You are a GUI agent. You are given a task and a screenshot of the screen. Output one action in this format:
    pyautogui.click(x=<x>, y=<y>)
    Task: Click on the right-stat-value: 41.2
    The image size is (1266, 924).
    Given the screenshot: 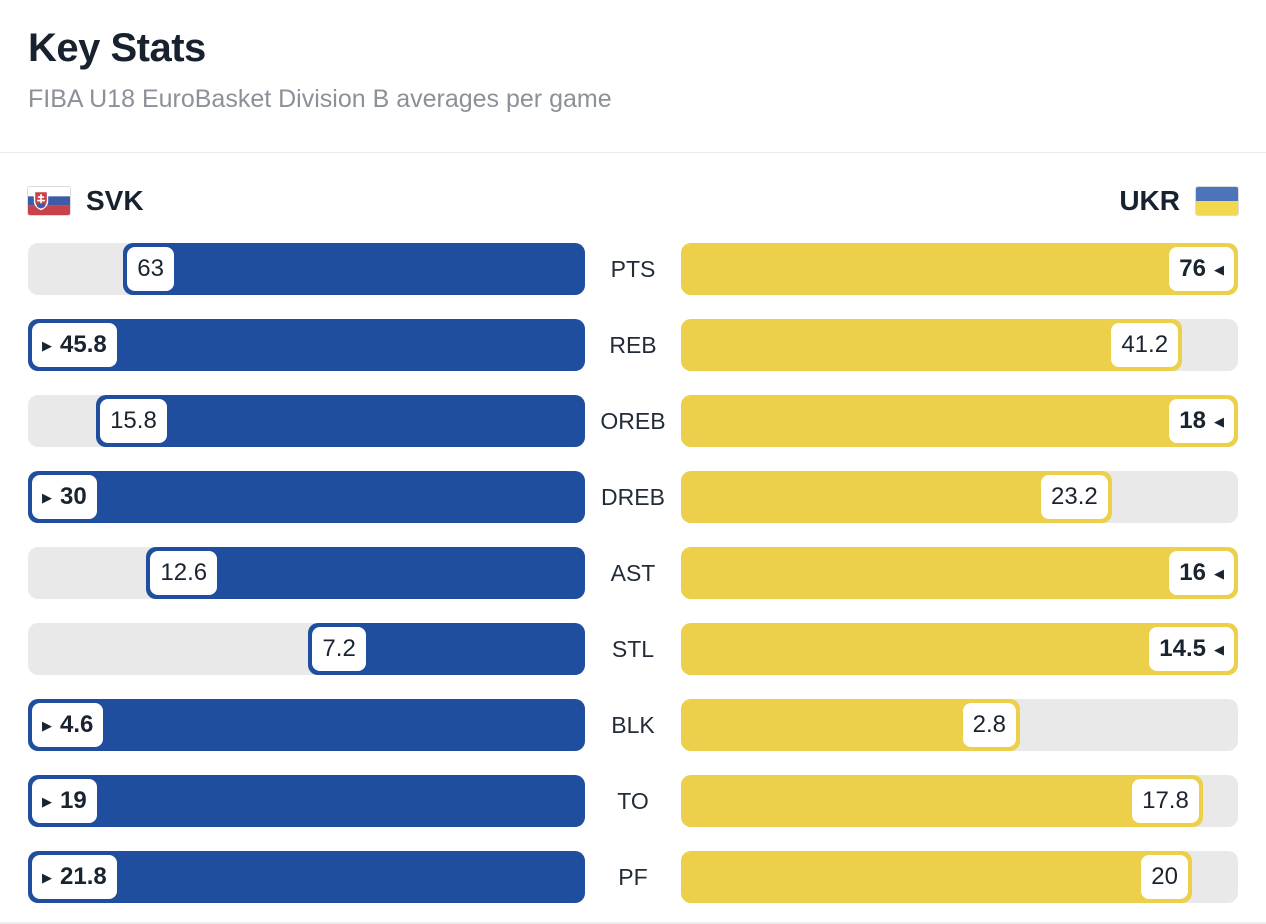 What is the action you would take?
    pyautogui.click(x=1145, y=344)
    